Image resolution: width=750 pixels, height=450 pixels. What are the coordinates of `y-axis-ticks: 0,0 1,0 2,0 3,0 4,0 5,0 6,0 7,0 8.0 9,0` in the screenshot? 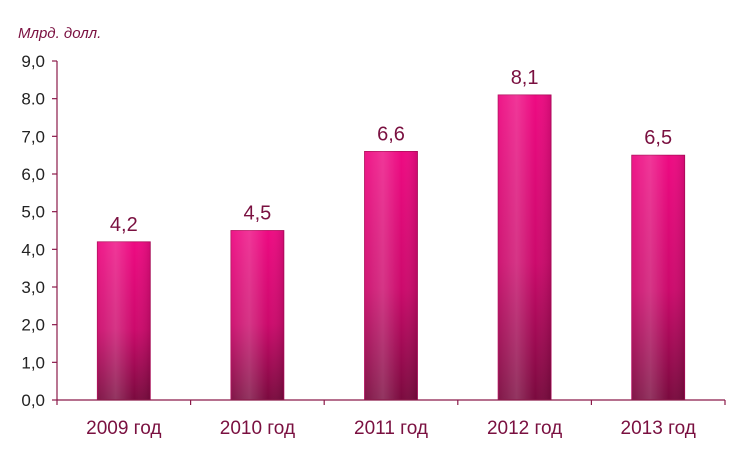 It's located at (39, 231).